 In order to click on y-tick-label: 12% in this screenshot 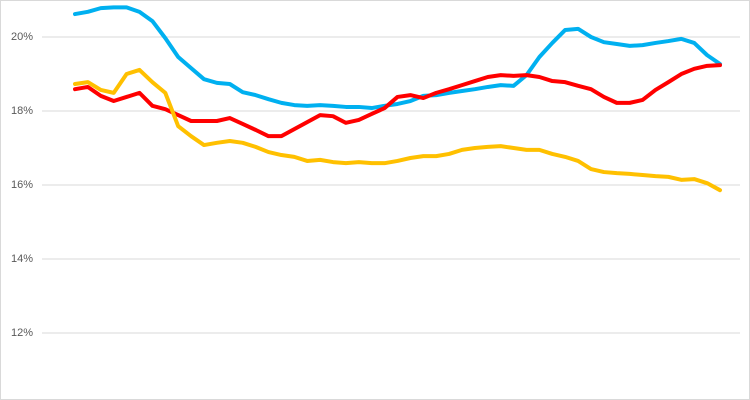, I will do `click(22, 333)`.